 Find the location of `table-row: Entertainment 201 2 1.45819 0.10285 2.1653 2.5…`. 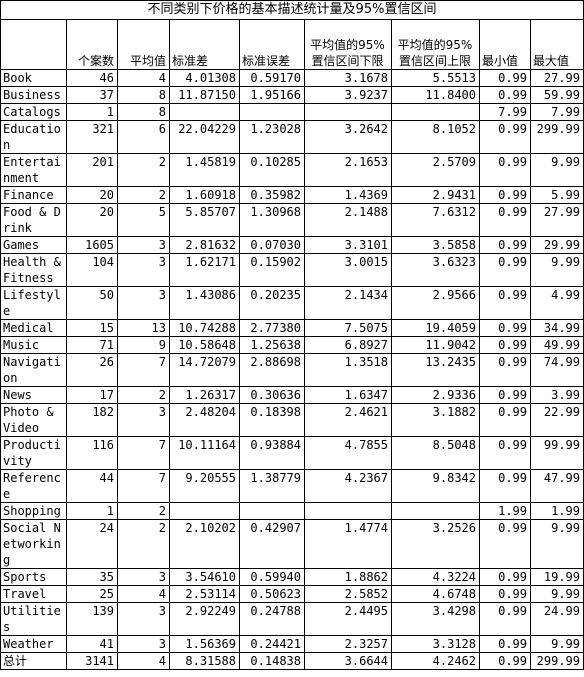

table-row: Entertainment 201 2 1.45819 0.10285 2.1653 2.5… is located at coordinates (292, 170).